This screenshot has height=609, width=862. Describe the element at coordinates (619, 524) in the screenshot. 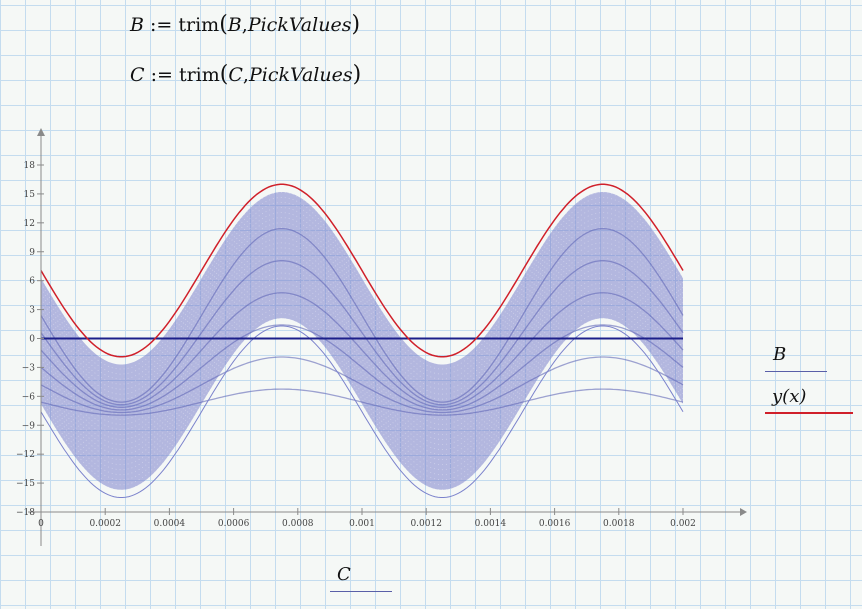

I see `x-tick-label: 0.0018` at that location.